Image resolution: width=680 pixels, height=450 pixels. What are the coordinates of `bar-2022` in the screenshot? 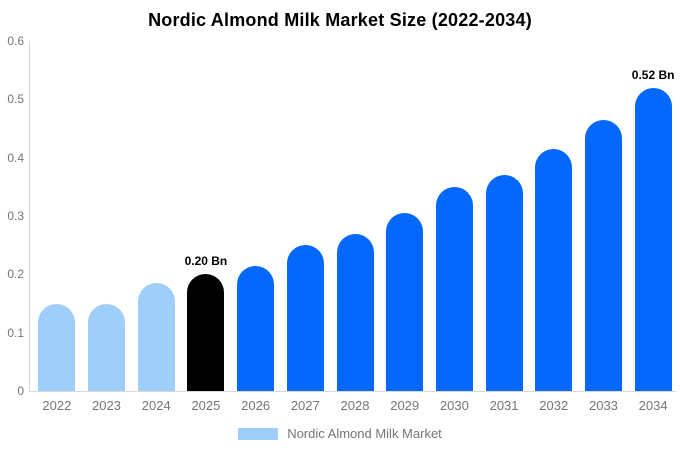 It's located at (57, 347).